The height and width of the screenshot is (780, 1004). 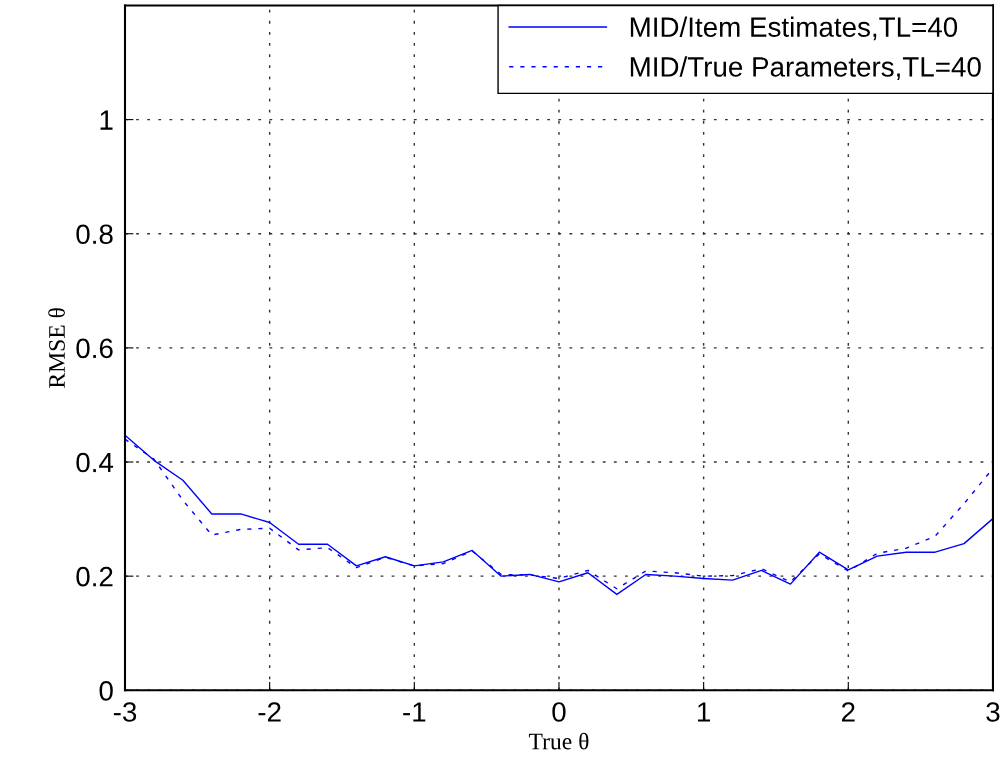 I want to click on y-tick-label: 0.4, so click(x=95, y=462).